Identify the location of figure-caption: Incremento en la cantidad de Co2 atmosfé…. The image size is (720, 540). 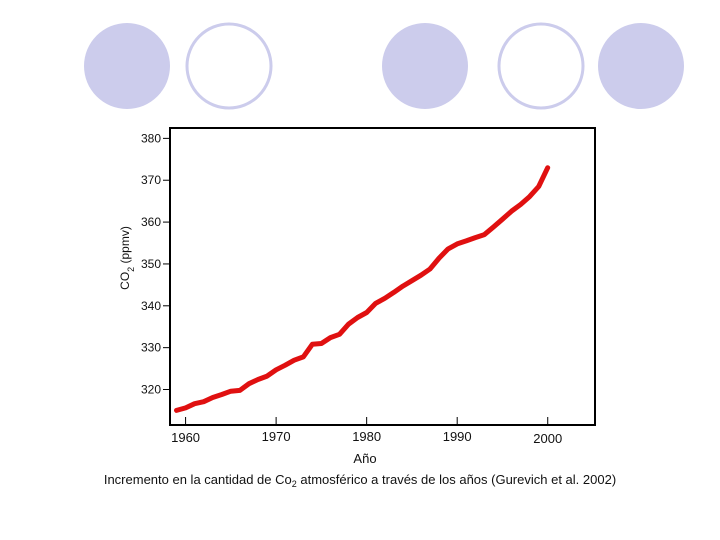
(360, 480).